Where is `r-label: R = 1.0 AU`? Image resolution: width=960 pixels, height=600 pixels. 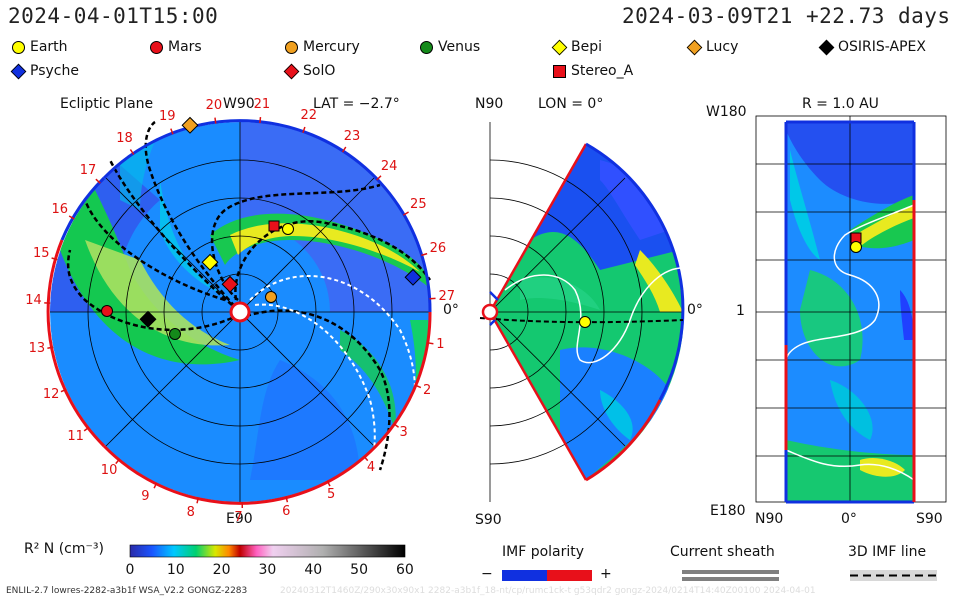
r-label: R = 1.0 AU is located at coordinates (840, 104).